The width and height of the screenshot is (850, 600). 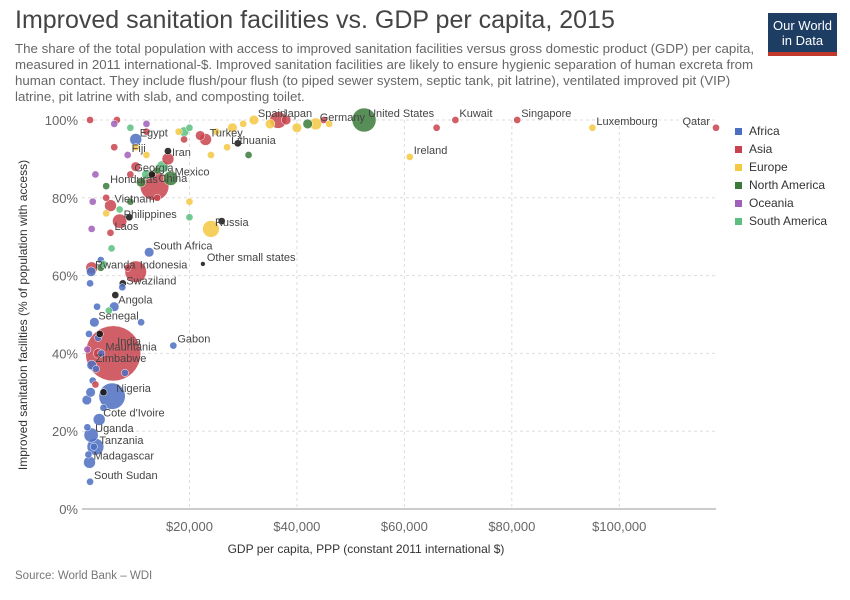 What do you see at coordinates (546, 114) in the screenshot?
I see `point-label: Singapore` at bounding box center [546, 114].